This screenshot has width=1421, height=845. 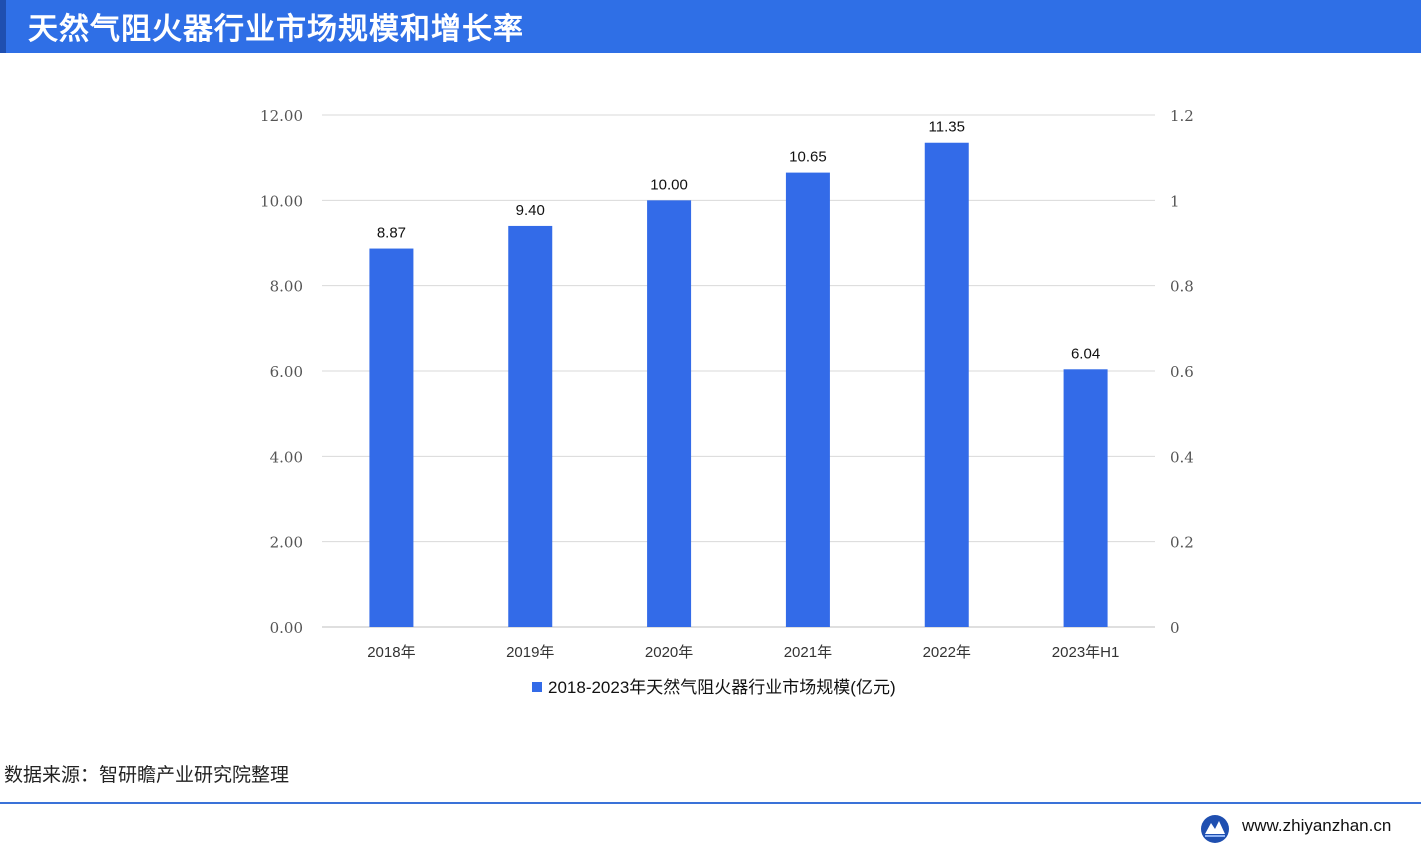 What do you see at coordinates (1317, 825) in the screenshot?
I see `website-link: www.zhiyanzhan.cn` at bounding box center [1317, 825].